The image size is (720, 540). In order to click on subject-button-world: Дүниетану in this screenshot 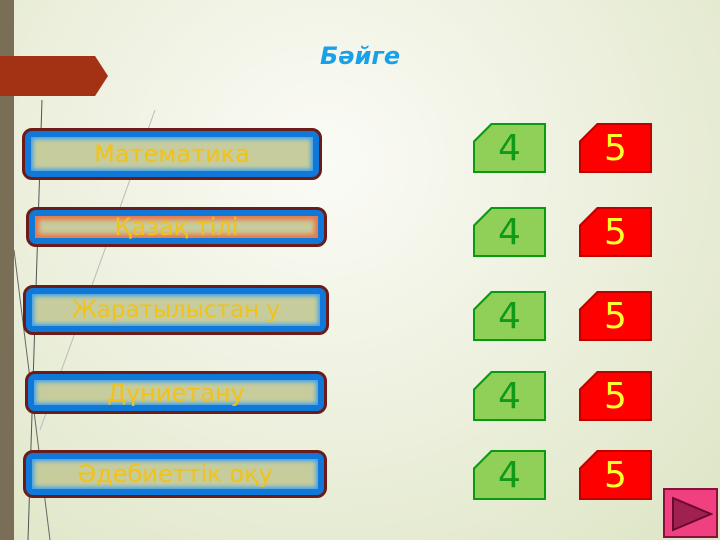, I will do `click(176, 392)`.